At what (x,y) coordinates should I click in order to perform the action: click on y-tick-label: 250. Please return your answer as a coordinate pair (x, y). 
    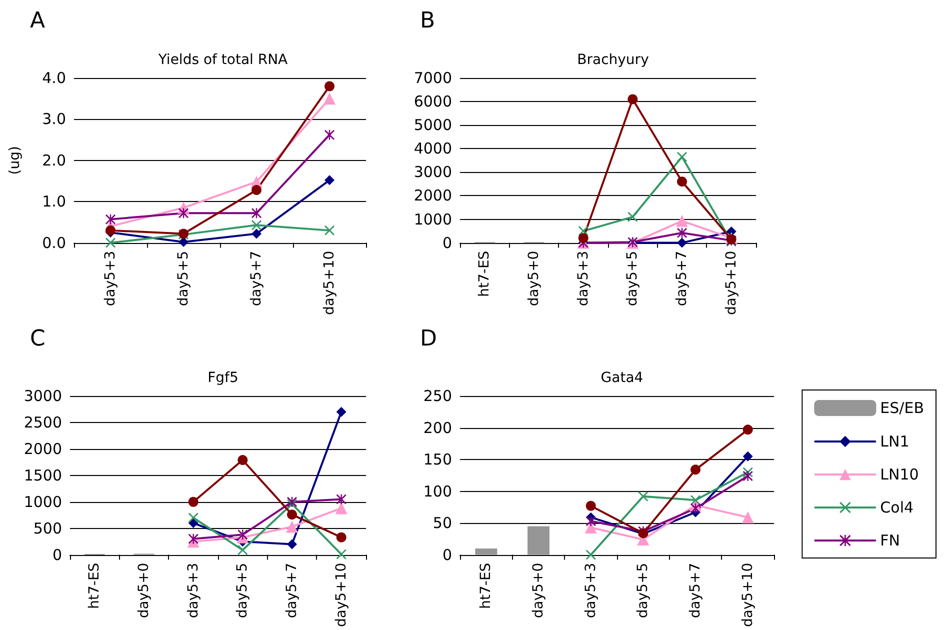
    Looking at the image, I should click on (437, 396).